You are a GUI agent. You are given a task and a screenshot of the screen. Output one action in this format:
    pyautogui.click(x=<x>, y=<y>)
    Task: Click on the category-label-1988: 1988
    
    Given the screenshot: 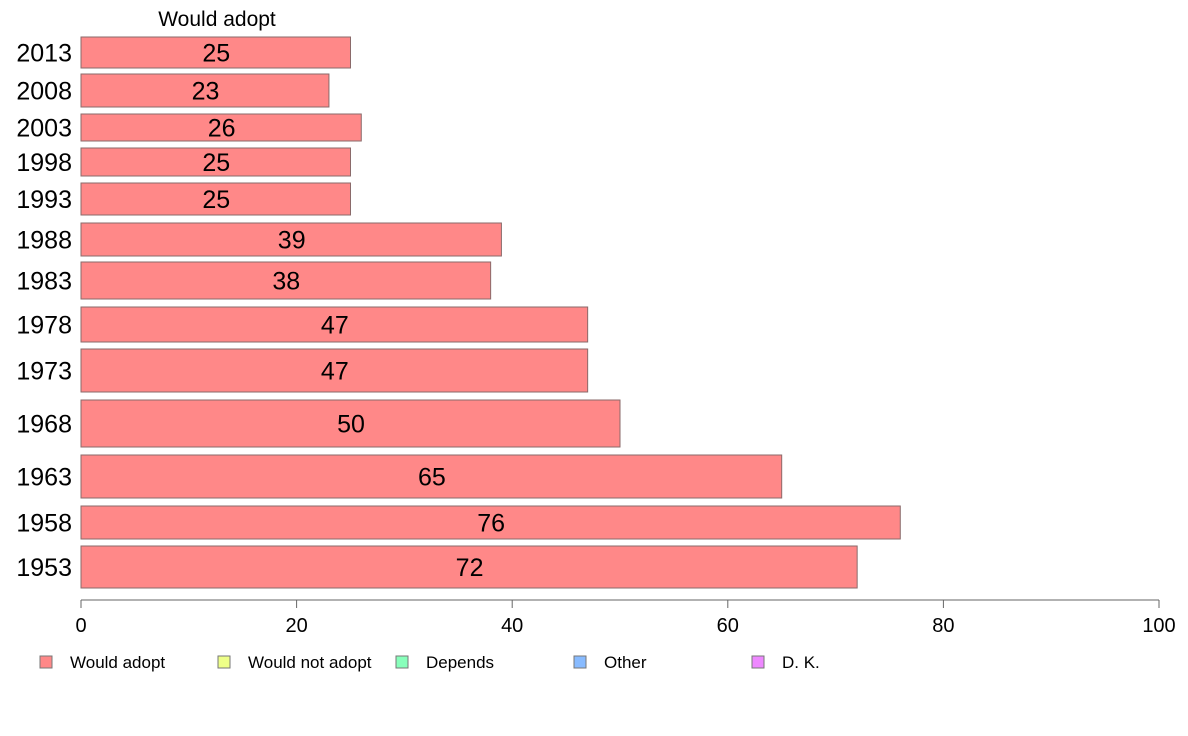 What is the action you would take?
    pyautogui.click(x=44, y=241)
    